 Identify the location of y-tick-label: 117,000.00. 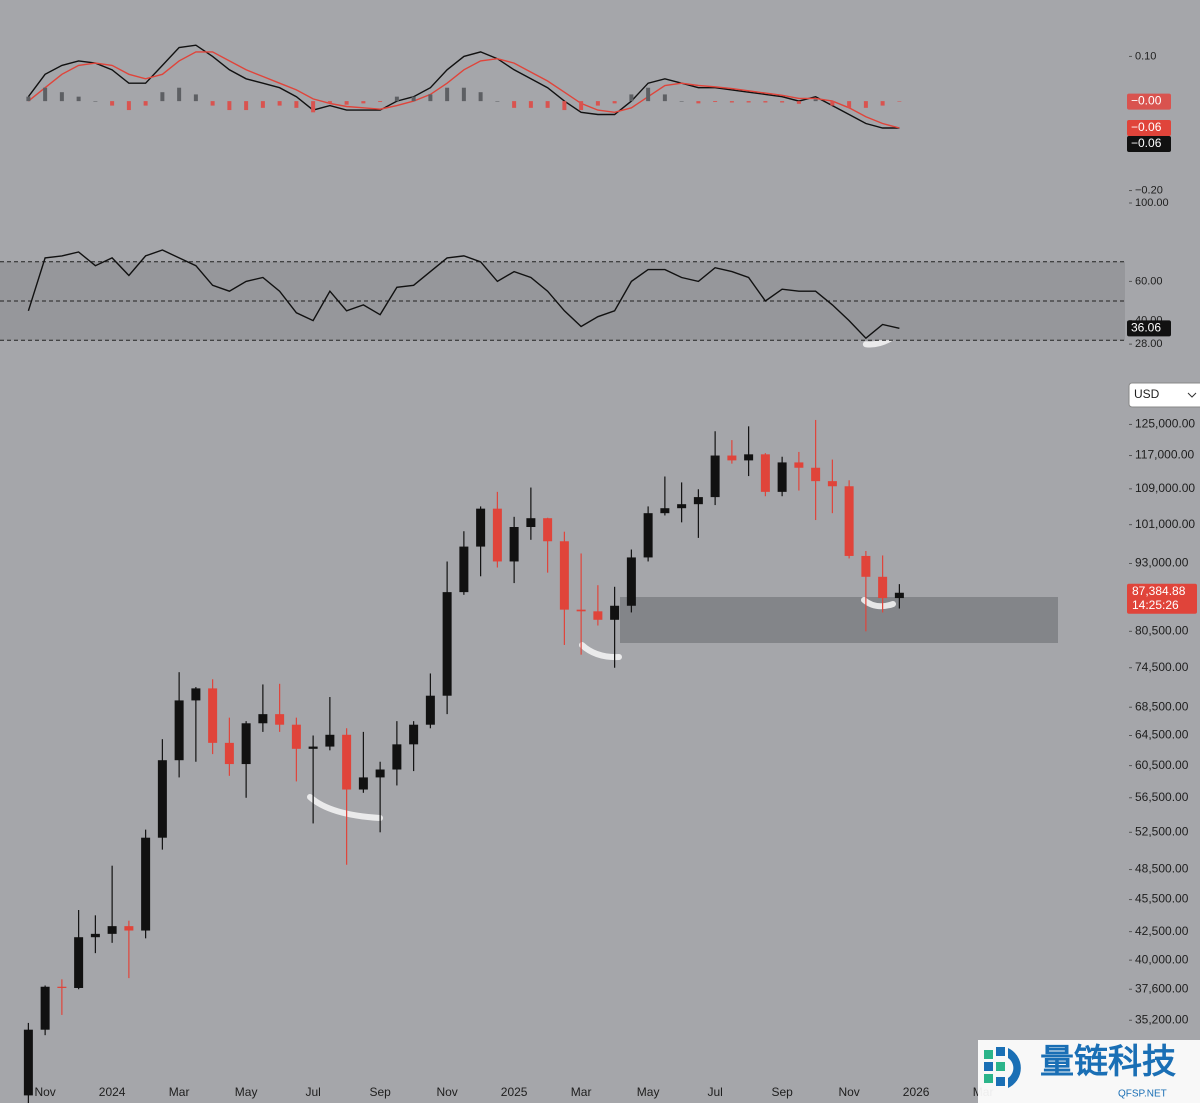
(1164, 455).